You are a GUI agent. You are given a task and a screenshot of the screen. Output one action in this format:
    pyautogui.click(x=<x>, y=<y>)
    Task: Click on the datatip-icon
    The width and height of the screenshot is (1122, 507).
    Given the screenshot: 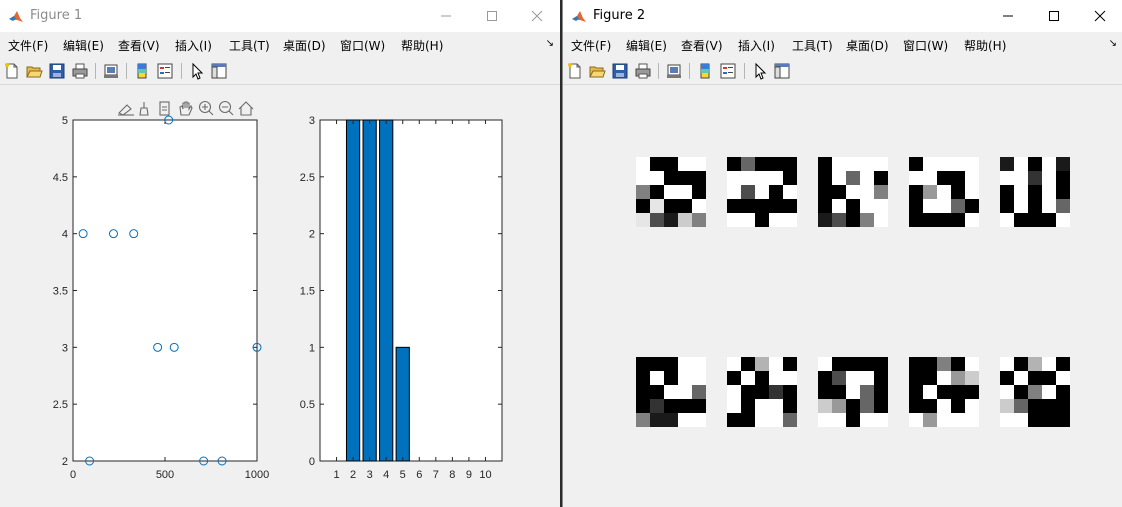 What is the action you would take?
    pyautogui.click(x=164, y=108)
    